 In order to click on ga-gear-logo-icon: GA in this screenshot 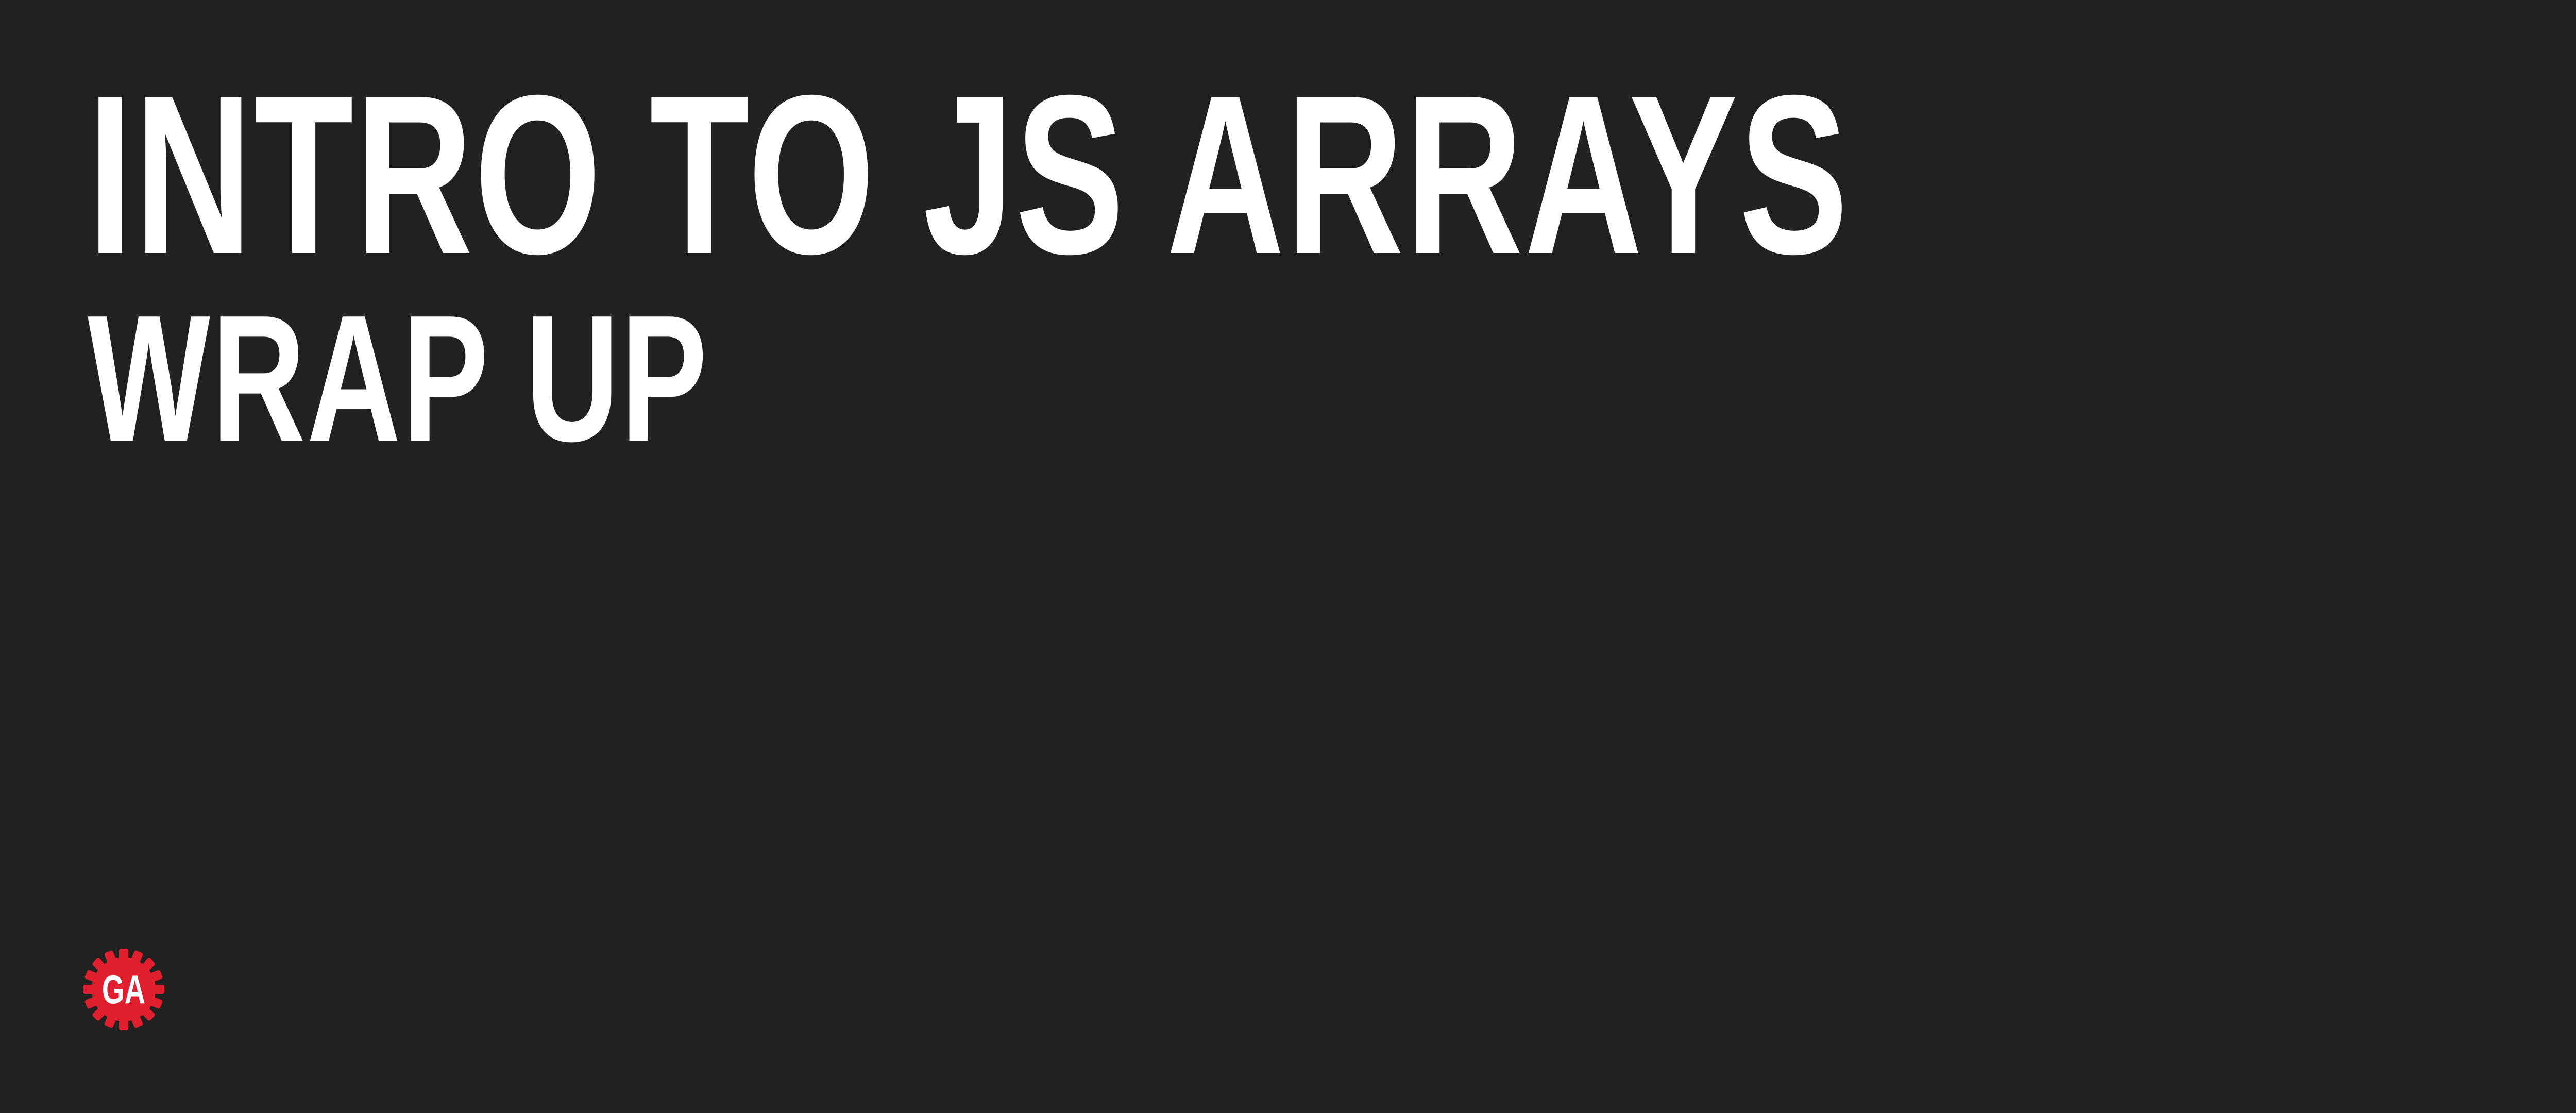, I will do `click(124, 989)`.